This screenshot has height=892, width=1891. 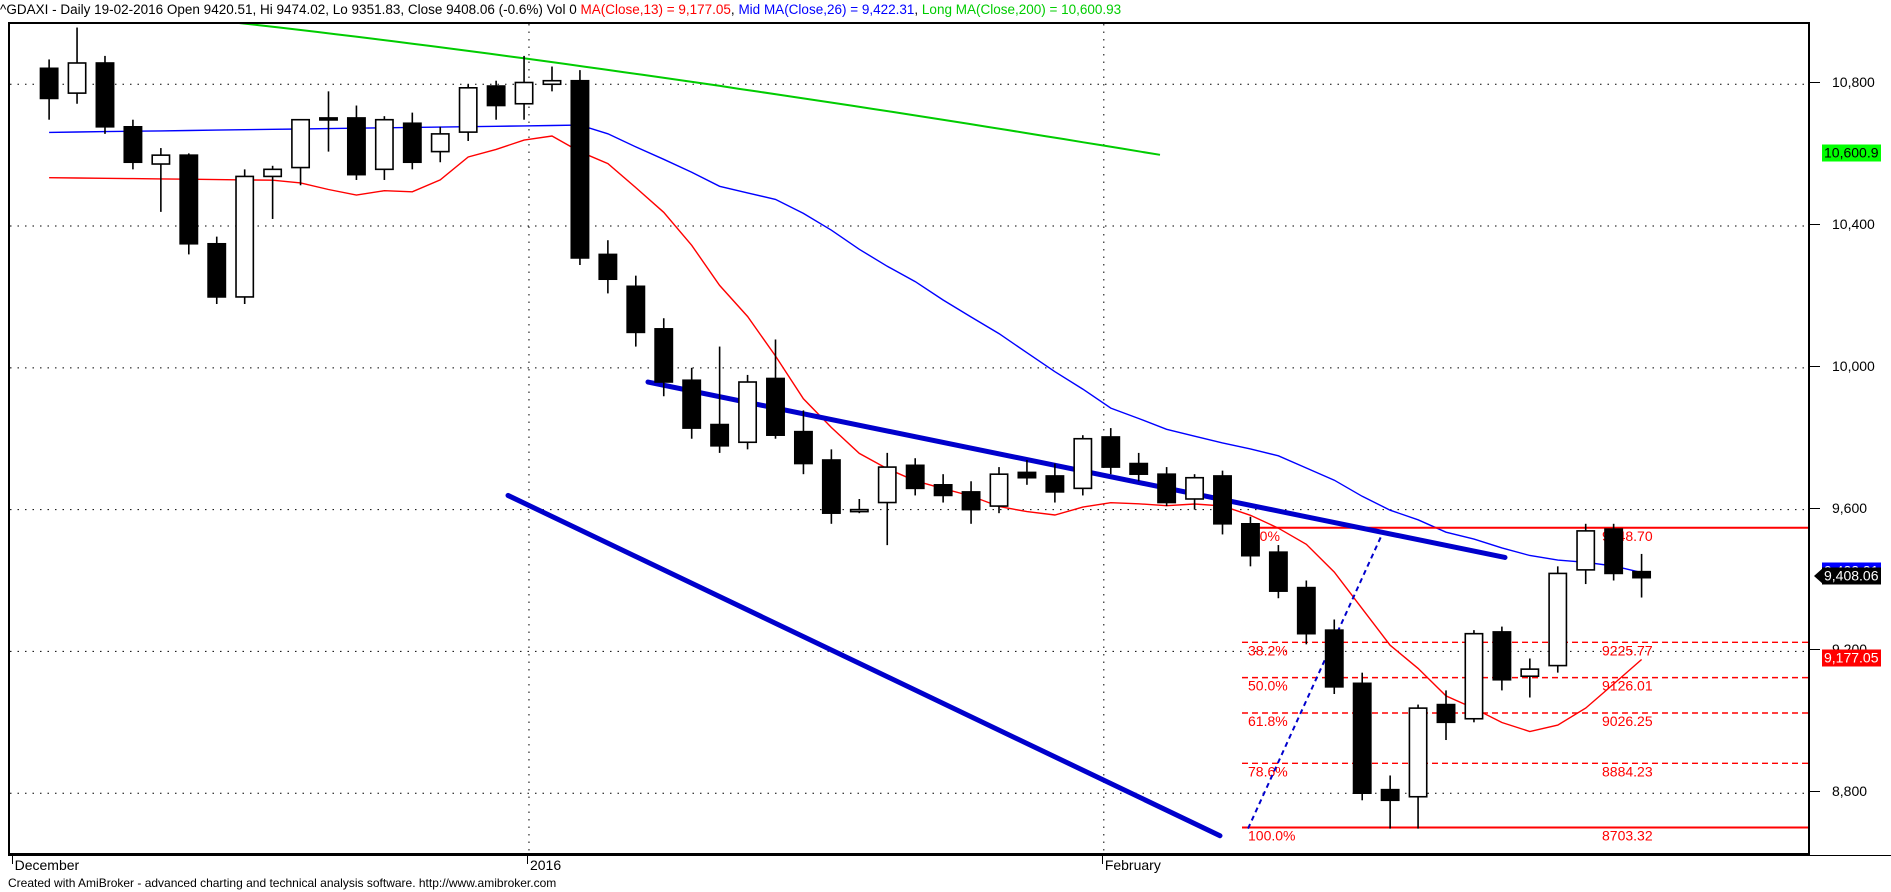 What do you see at coordinates (1851, 658) in the screenshot?
I see `fast-ma-tag: 9,177.05` at bounding box center [1851, 658].